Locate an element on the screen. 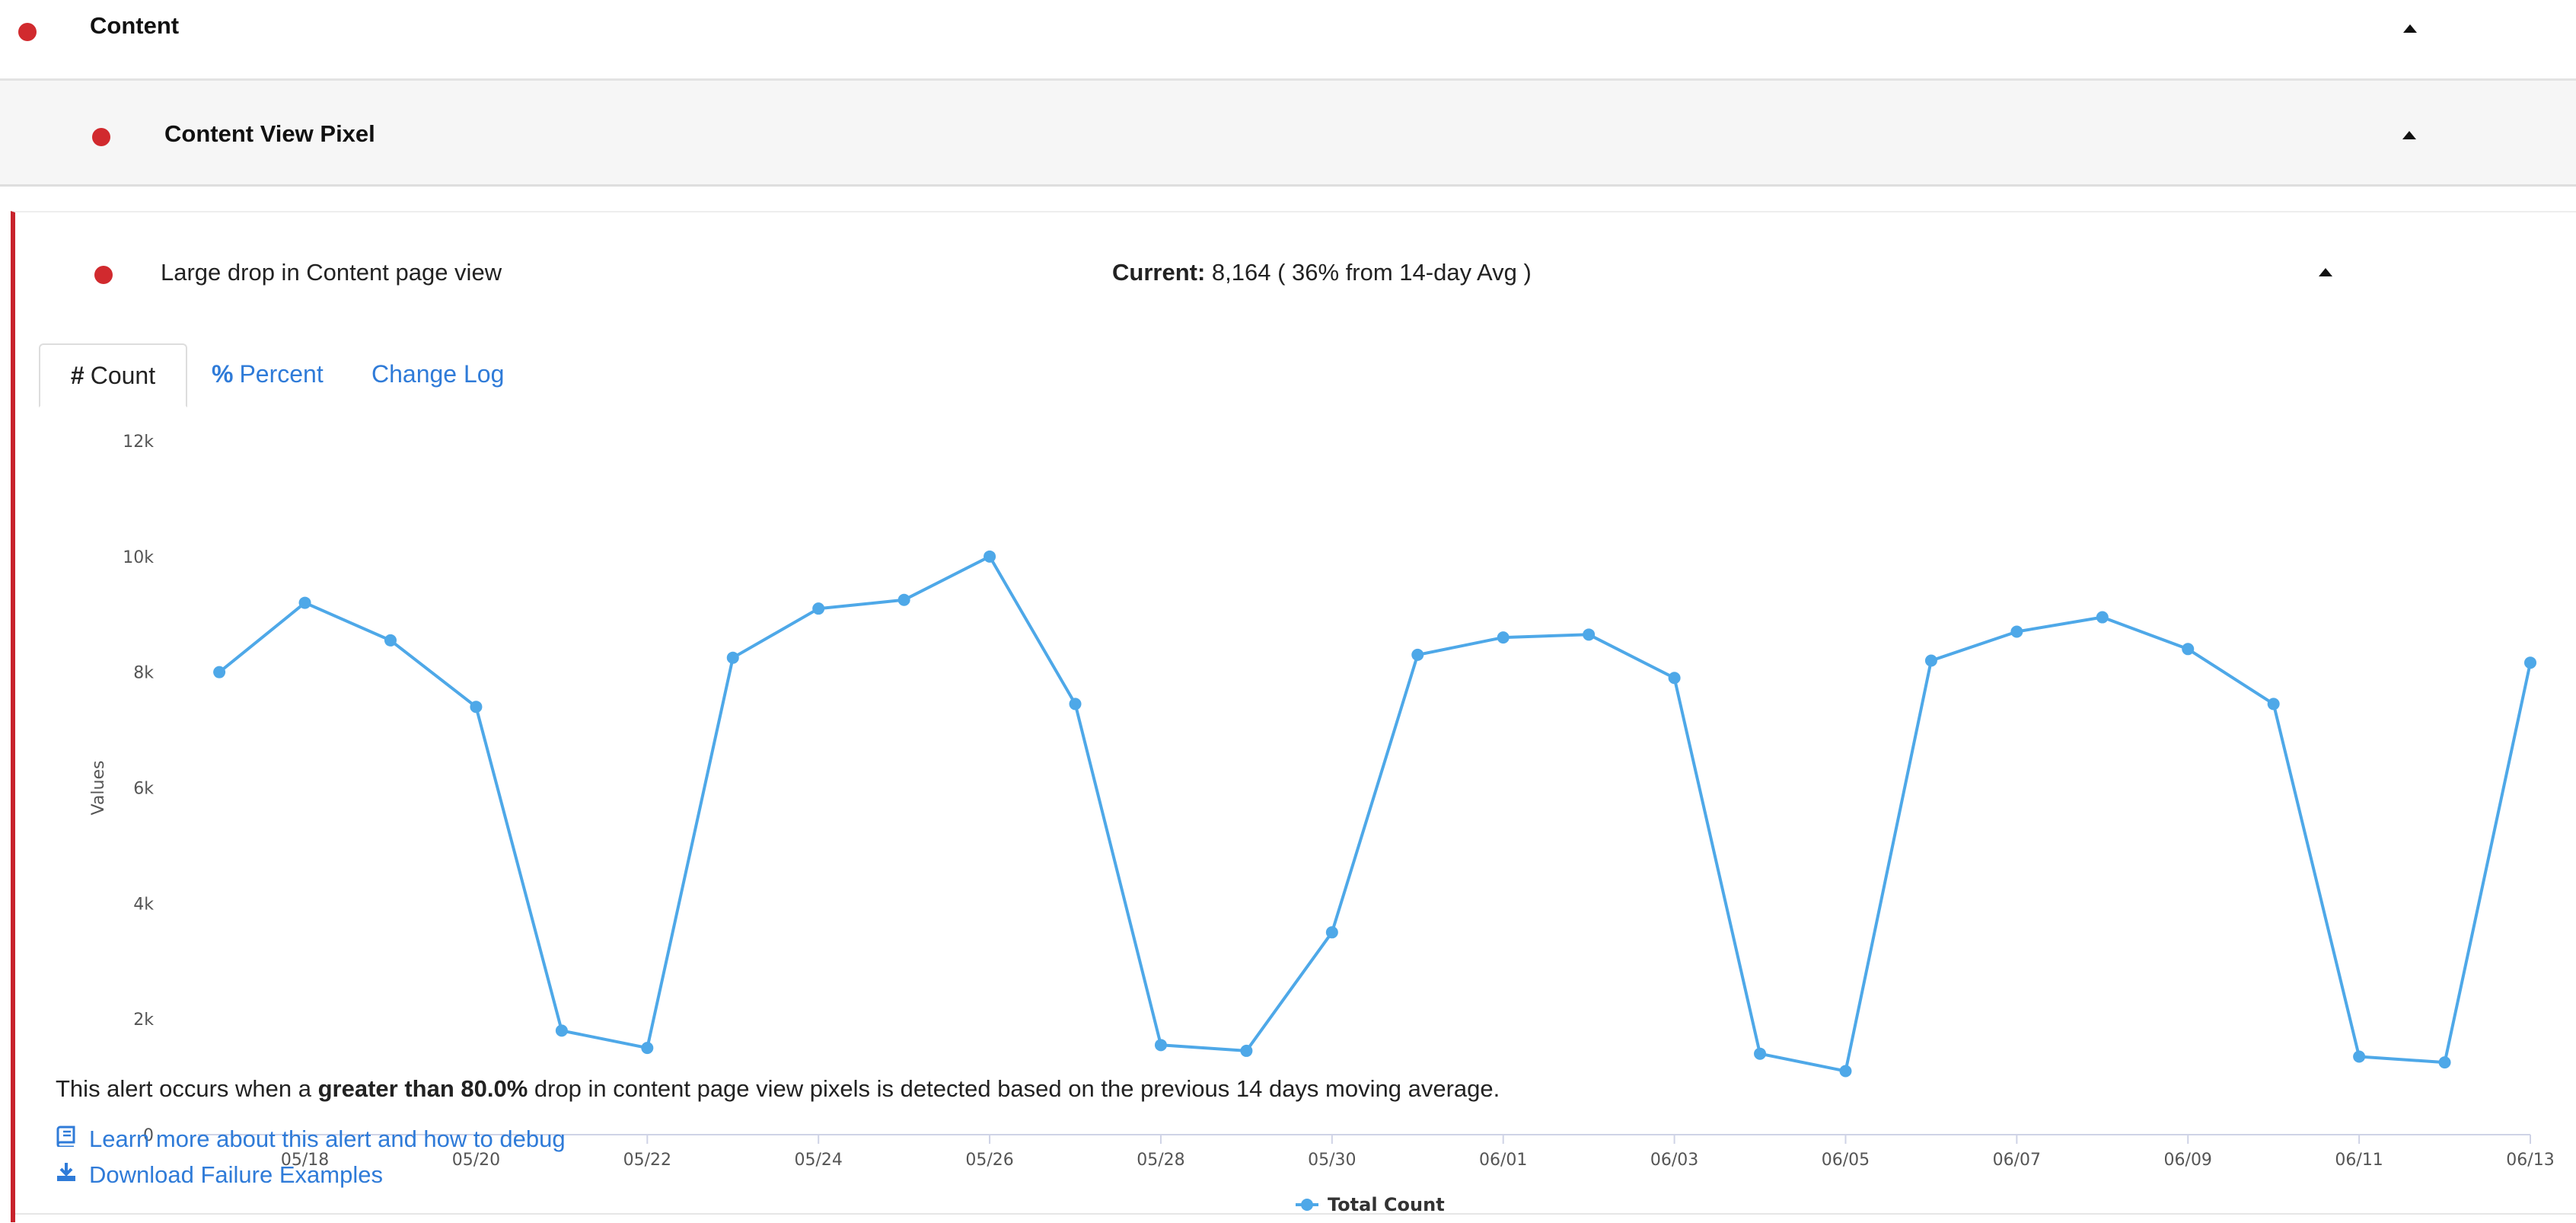  download-icon is located at coordinates (66, 1175).